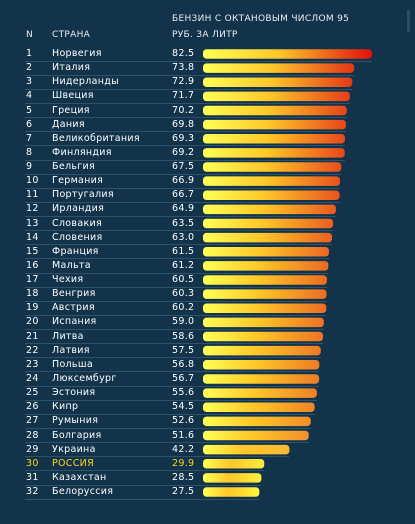  Describe the element at coordinates (183, 477) in the screenshot. I see `value-label: 28.5` at that location.